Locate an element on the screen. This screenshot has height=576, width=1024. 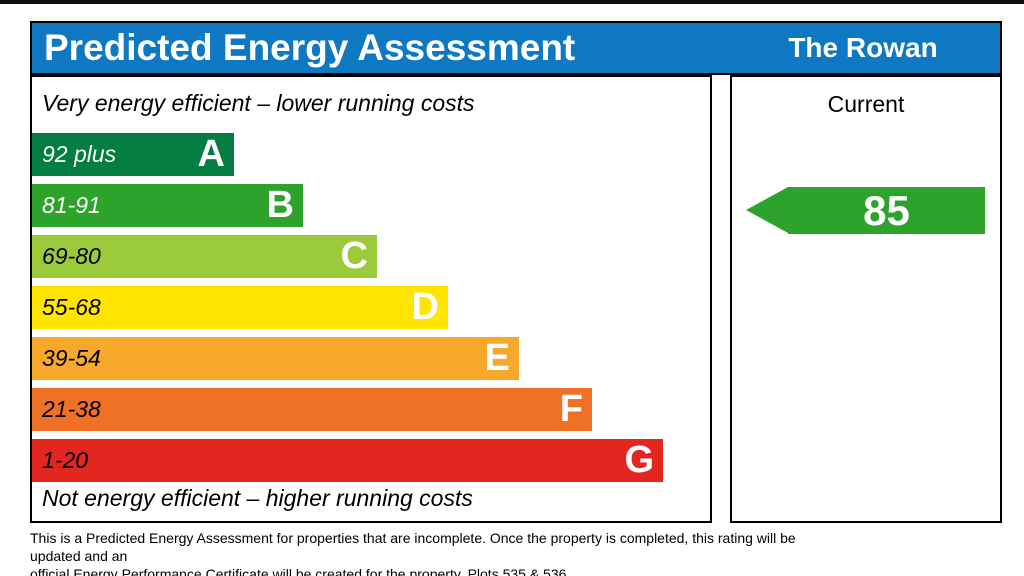
current-column-header: Current is located at coordinates (866, 104).